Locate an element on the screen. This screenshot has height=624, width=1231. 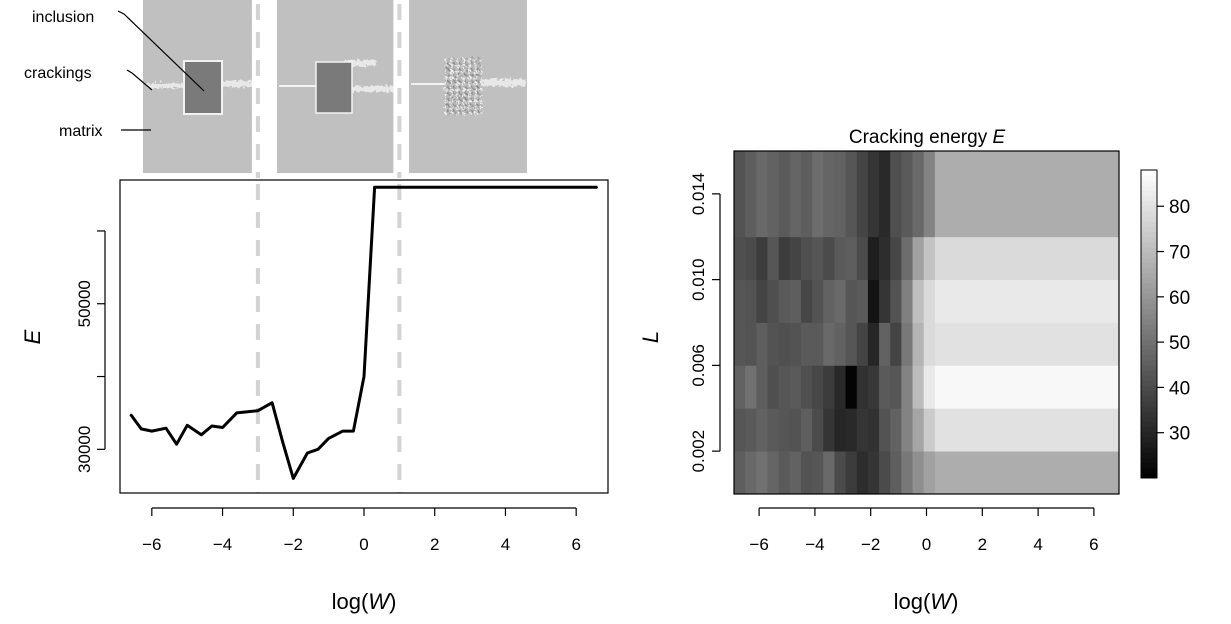
x-tick-label-right: −6 is located at coordinates (758, 544).